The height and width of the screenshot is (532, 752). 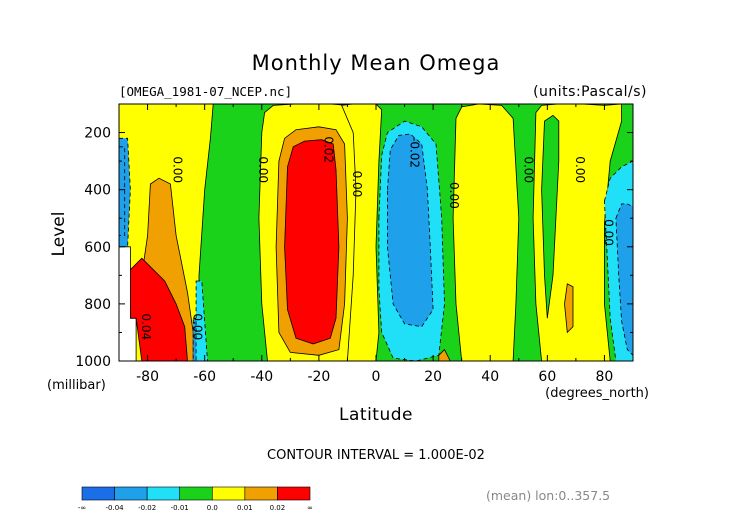 What do you see at coordinates (414, 152) in the screenshot?
I see `contour-label-4: -0.02` at bounding box center [414, 152].